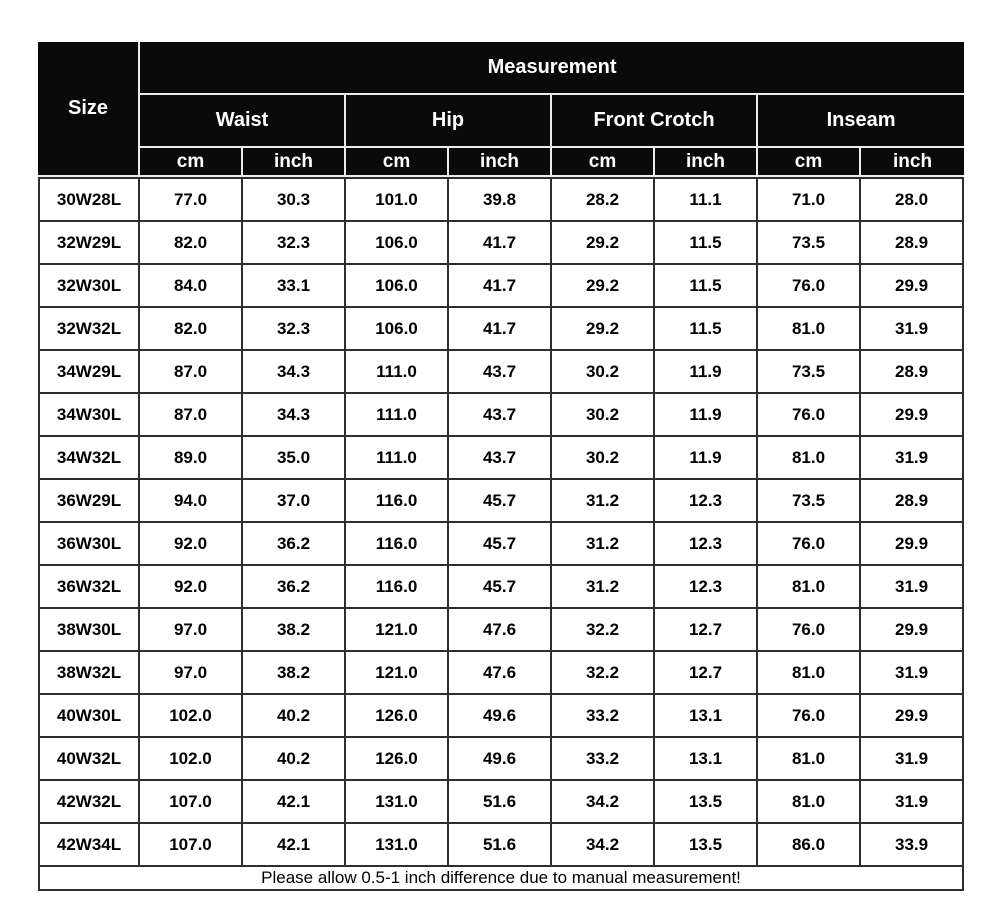 This screenshot has height=905, width=1000. I want to click on table-row: 38W30L 97.0 38.2 121.0 47.6 32.2 12.7 76.0 29.9, so click(501, 630).